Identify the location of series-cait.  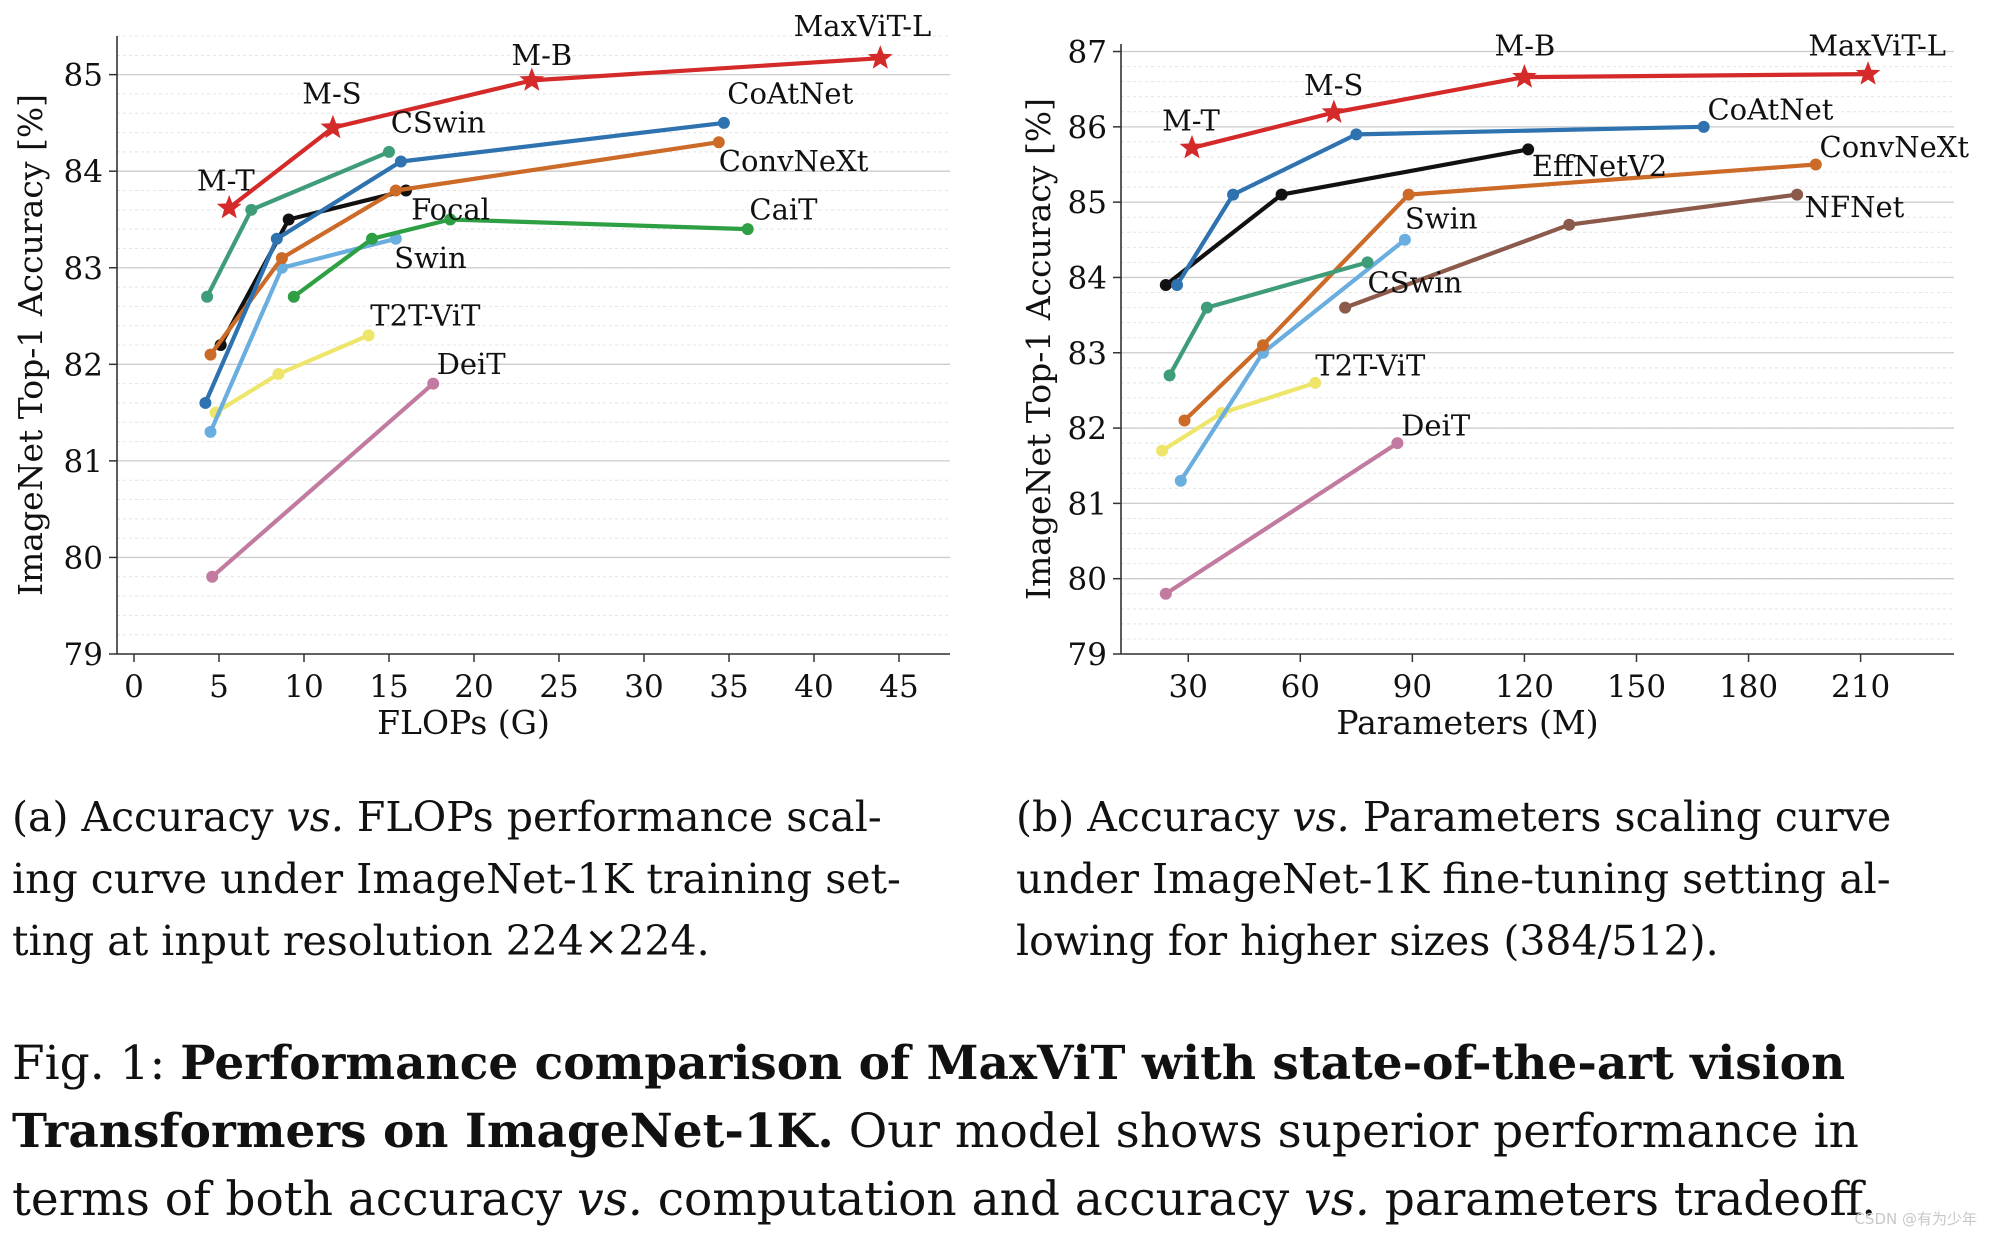
(520, 258).